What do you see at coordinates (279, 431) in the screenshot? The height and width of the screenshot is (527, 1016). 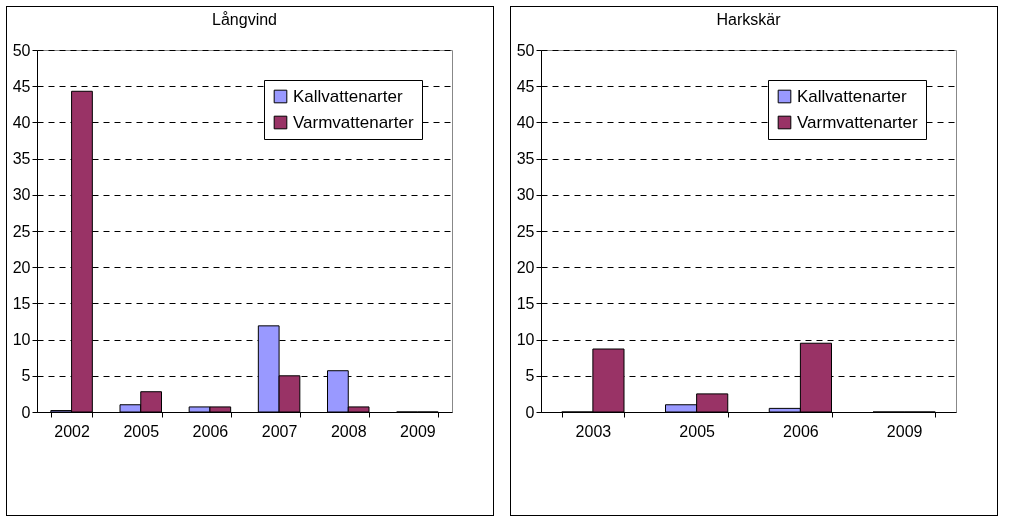 I see `x-tick-label: 2007` at bounding box center [279, 431].